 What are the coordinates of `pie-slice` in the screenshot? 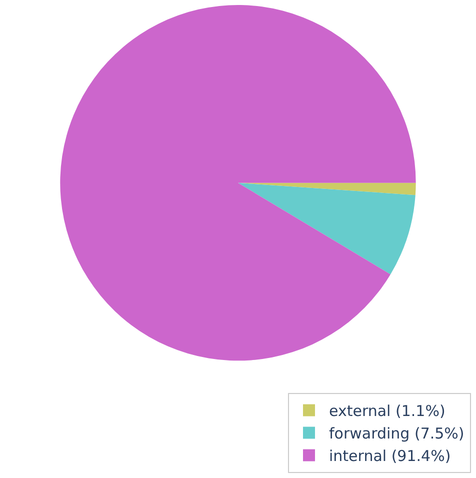 It's located at (327, 228).